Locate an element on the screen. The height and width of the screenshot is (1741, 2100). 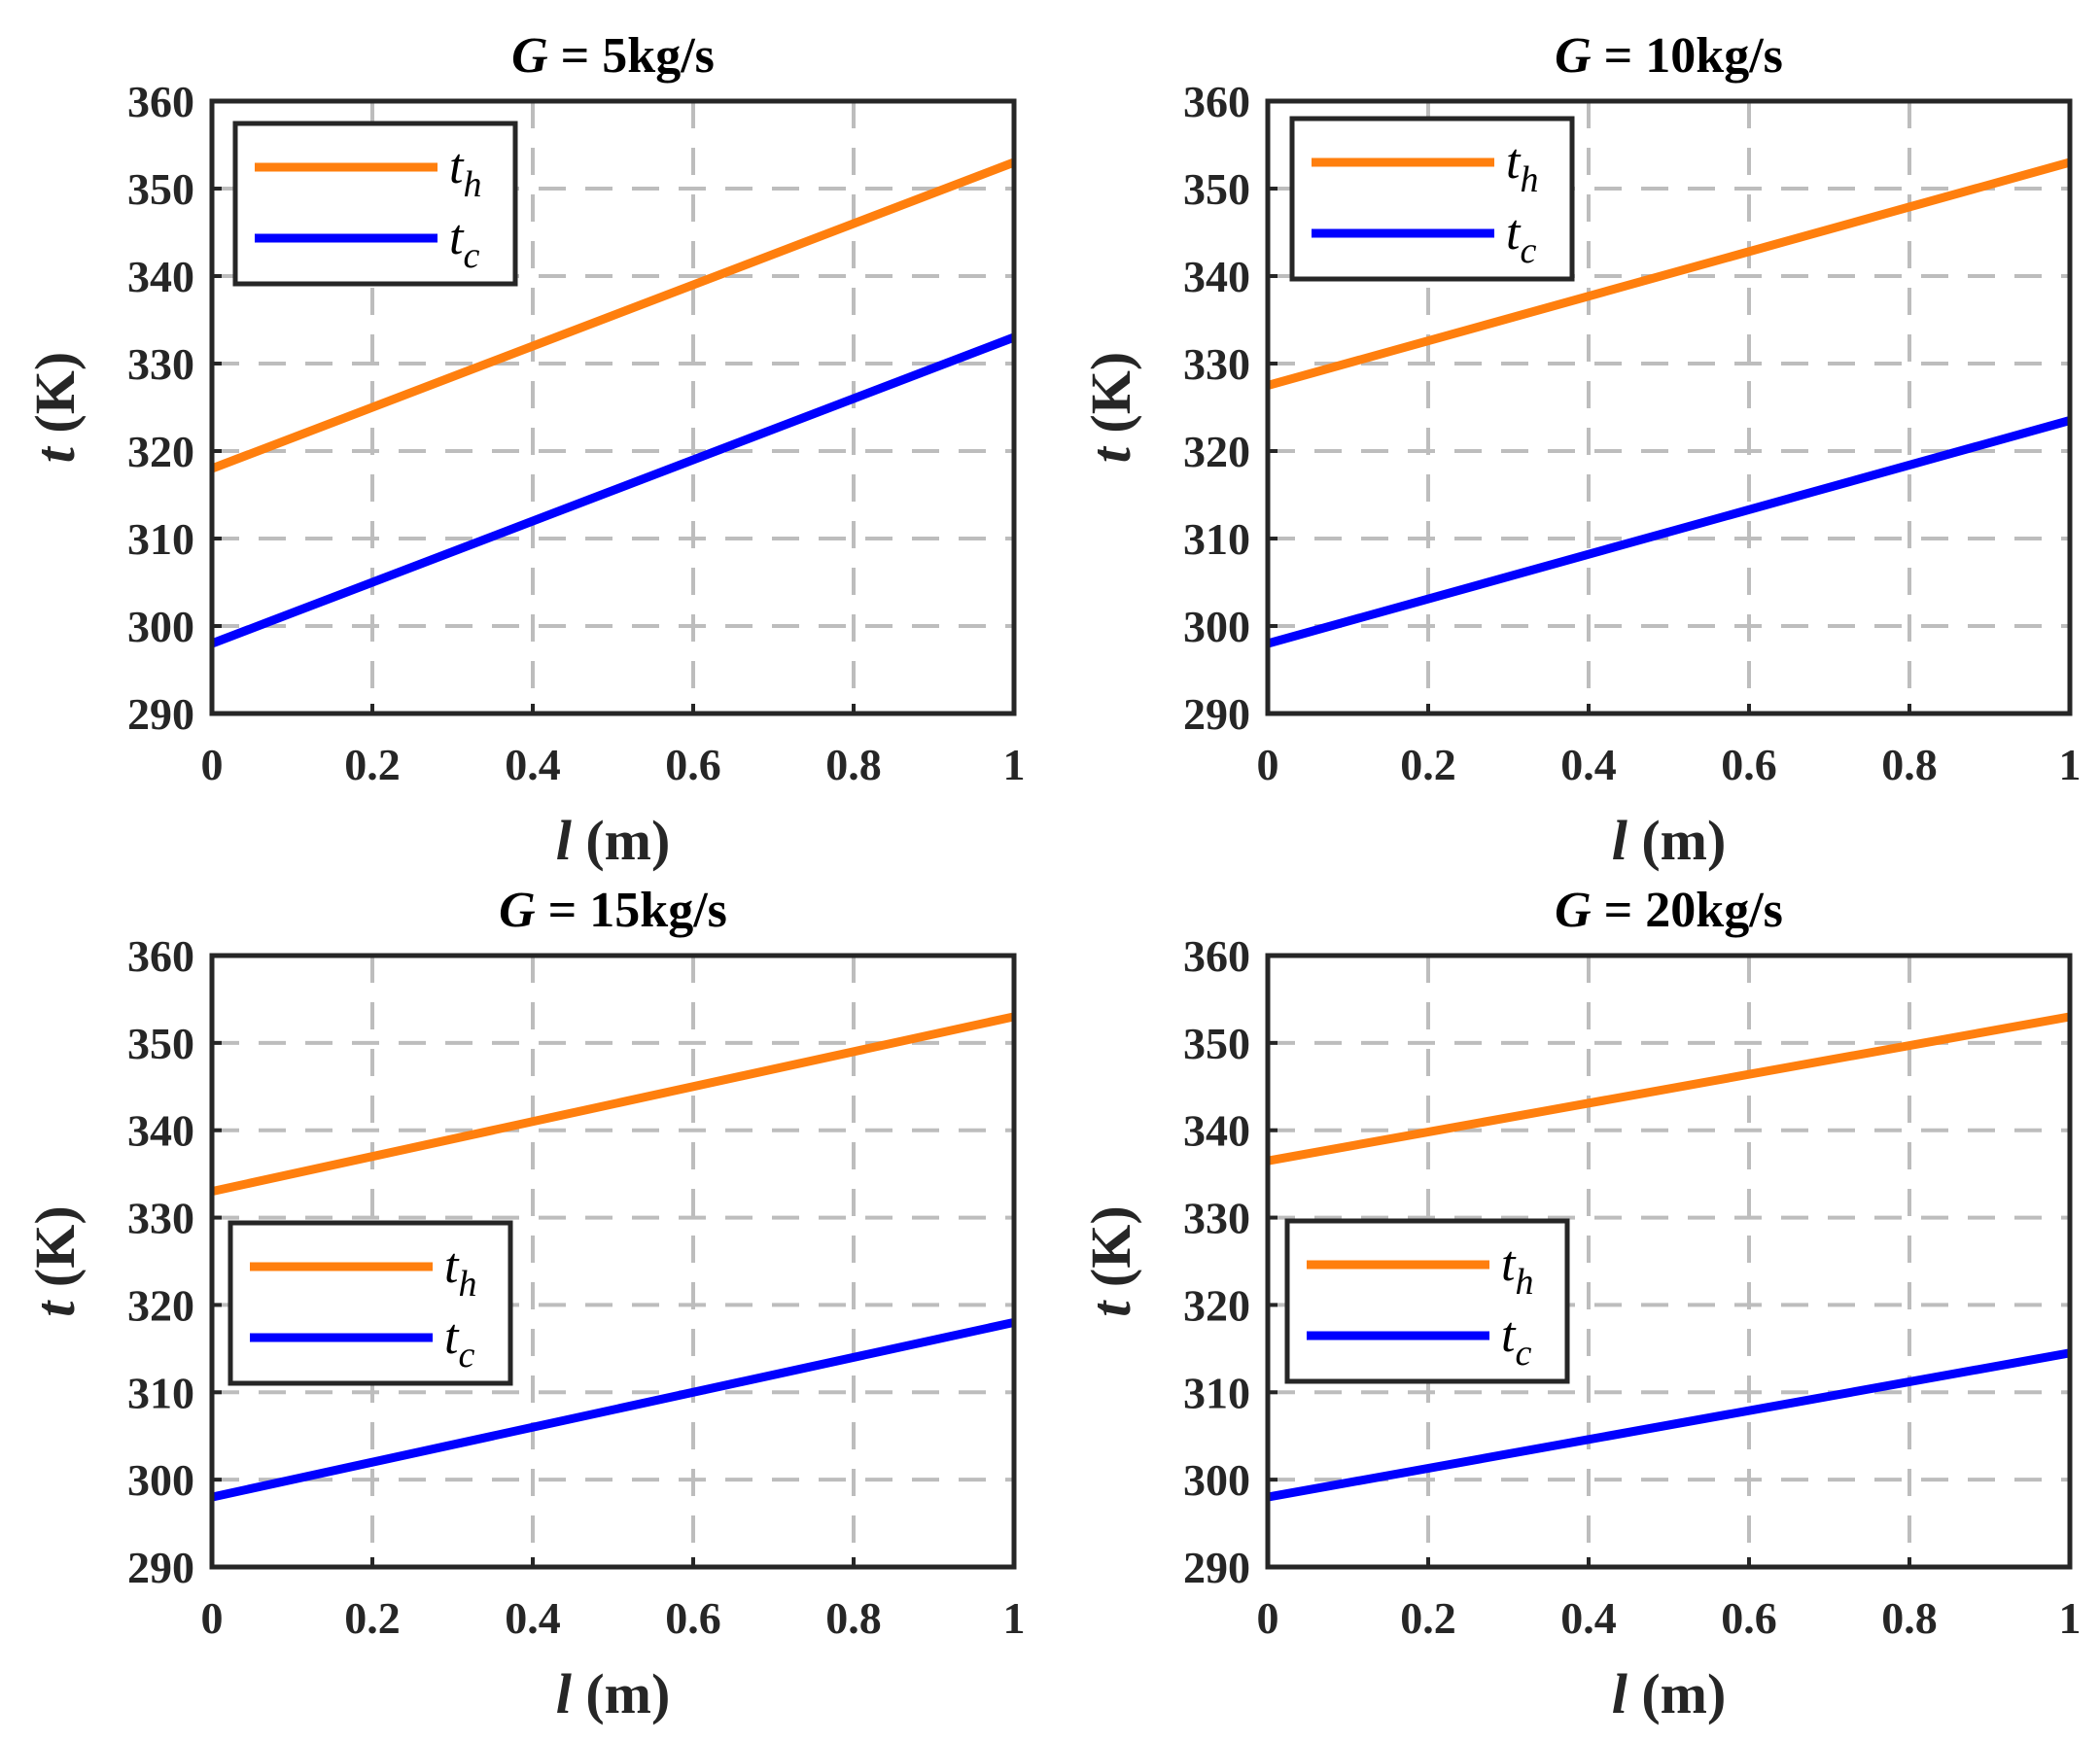
title-value: = 15kg/s is located at coordinates (631, 911).